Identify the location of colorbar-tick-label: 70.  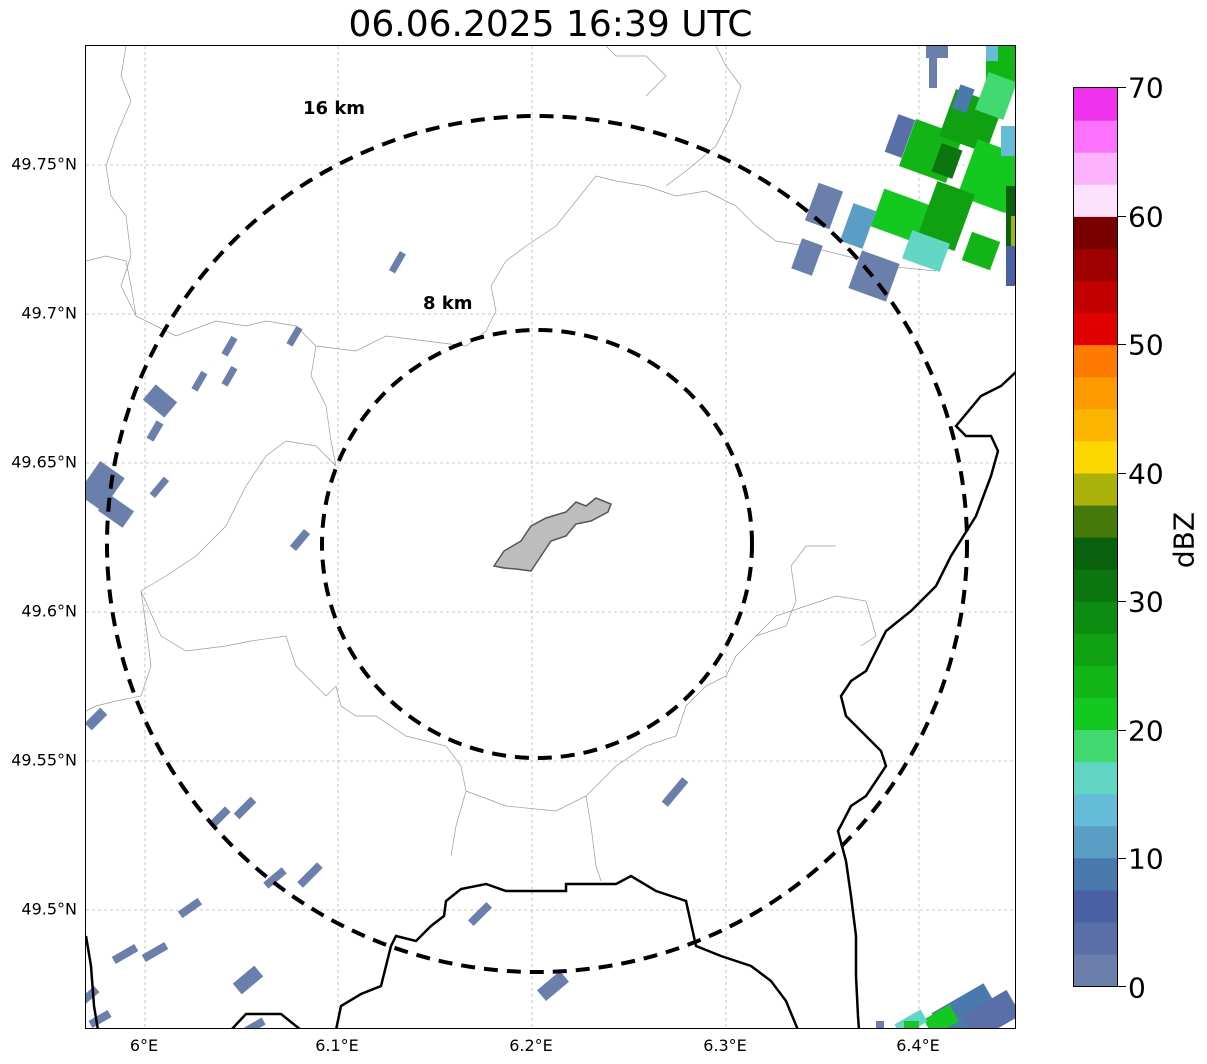
(1146, 88).